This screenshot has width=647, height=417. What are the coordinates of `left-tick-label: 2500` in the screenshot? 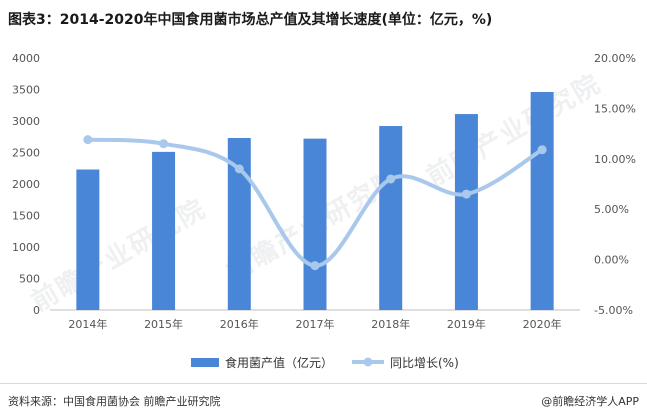 It's located at (26, 153).